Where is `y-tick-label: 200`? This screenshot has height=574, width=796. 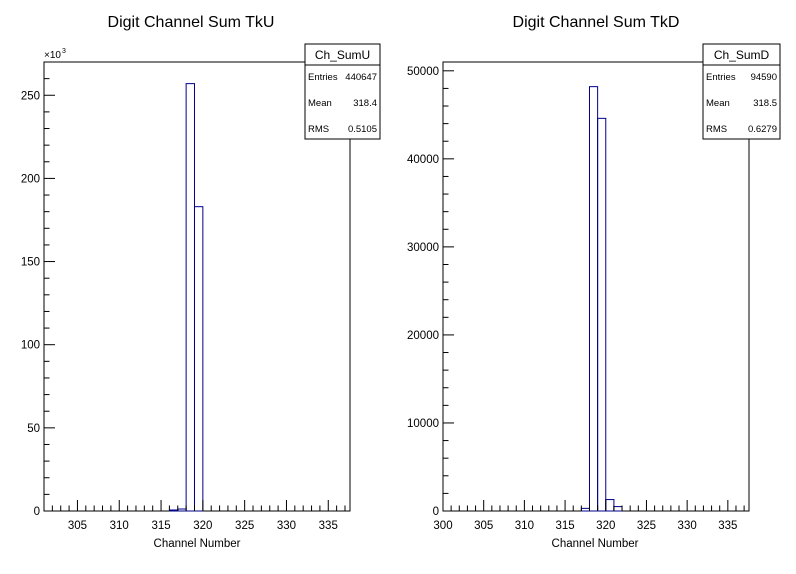 y-tick-label: 200 is located at coordinates (30, 179).